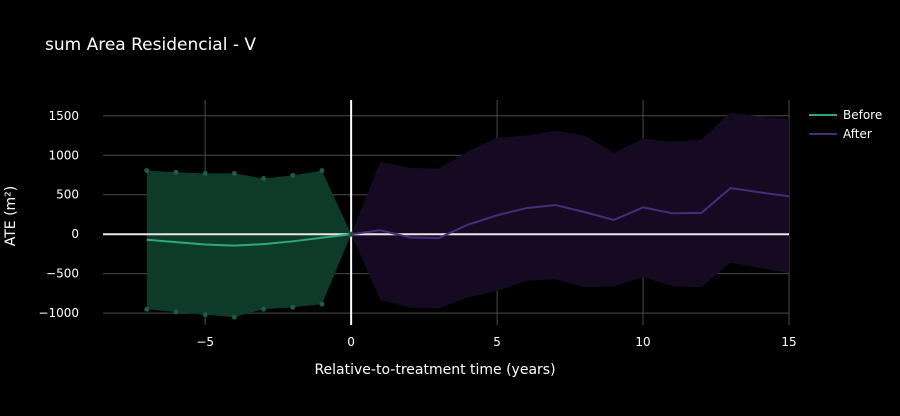 Image resolution: width=900 pixels, height=416 pixels. Describe the element at coordinates (857, 134) in the screenshot. I see `legend-label-after: After` at that location.